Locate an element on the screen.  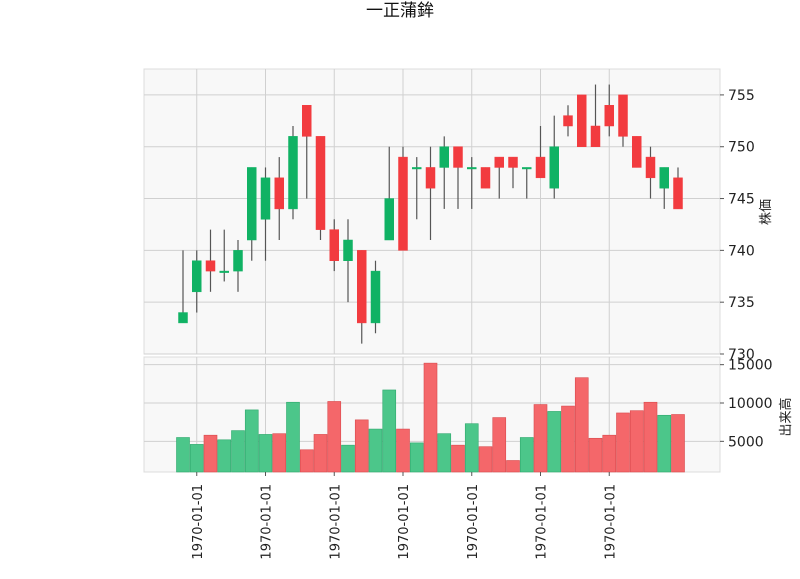
volume-tick-label: 15000 is located at coordinates (750, 366).